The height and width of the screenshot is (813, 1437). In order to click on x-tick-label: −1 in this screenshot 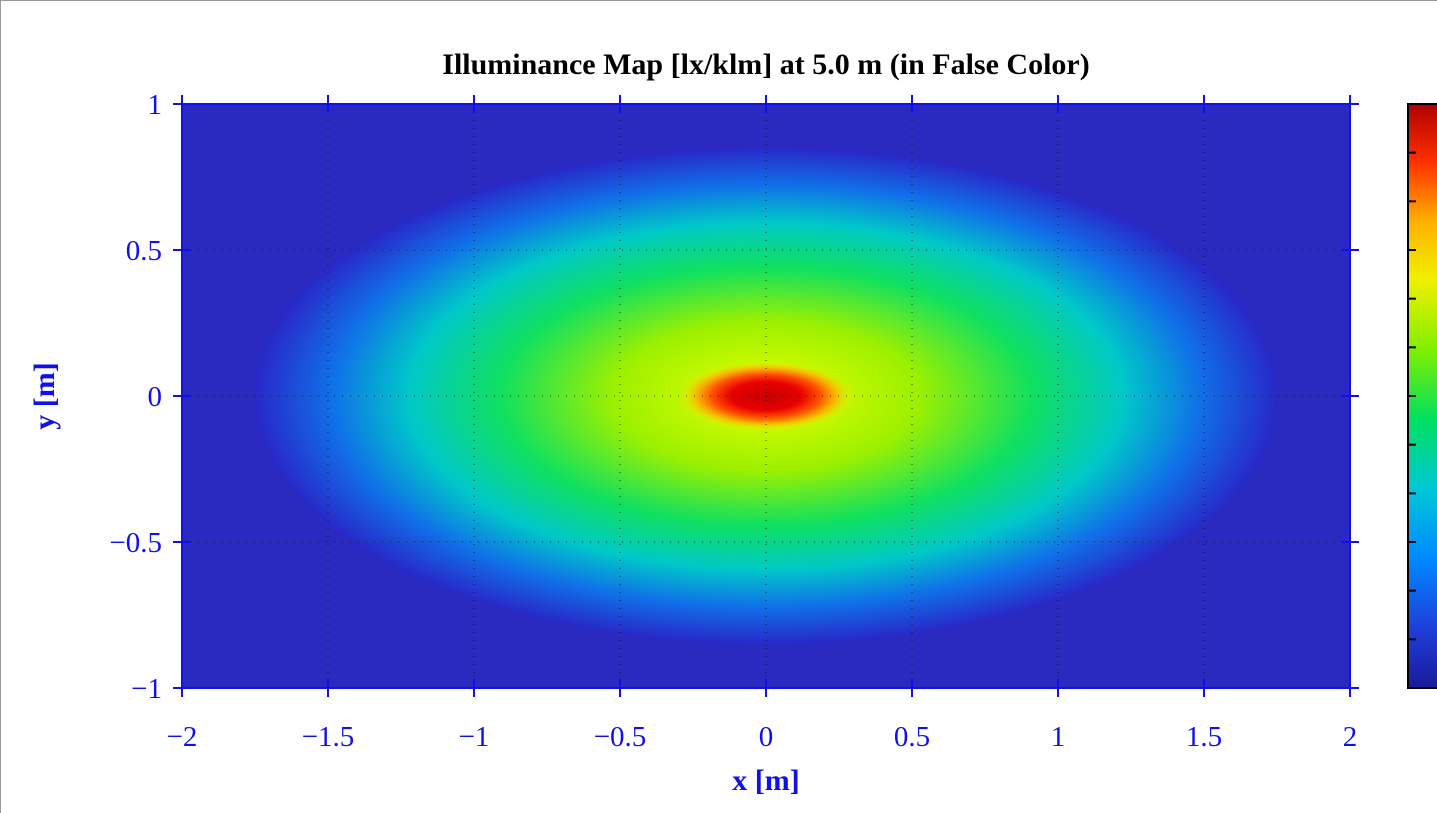, I will do `click(474, 737)`.